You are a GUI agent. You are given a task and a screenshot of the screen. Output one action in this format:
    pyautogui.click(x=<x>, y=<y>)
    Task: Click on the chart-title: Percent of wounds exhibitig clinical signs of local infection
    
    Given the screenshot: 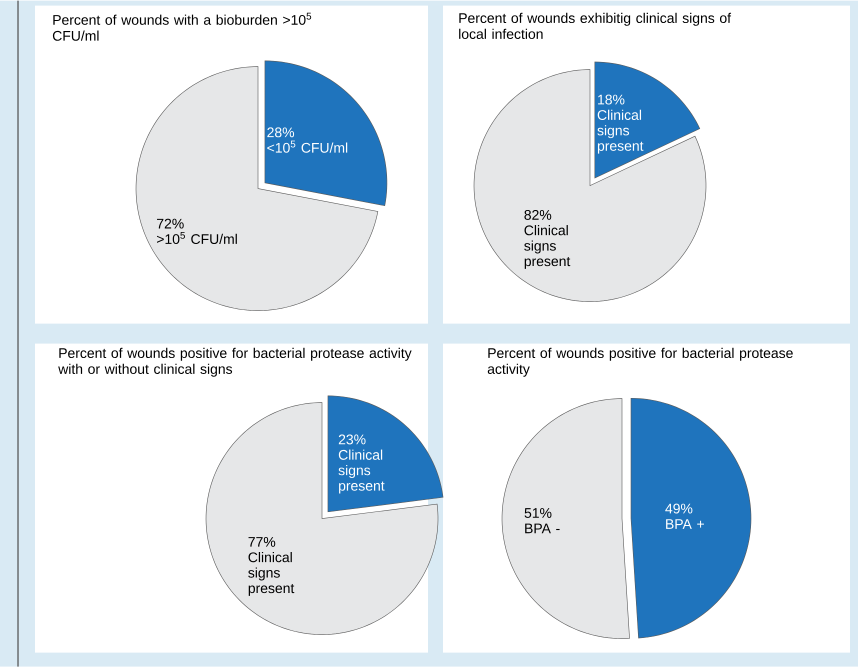 What is the action you would take?
    pyautogui.click(x=595, y=25)
    